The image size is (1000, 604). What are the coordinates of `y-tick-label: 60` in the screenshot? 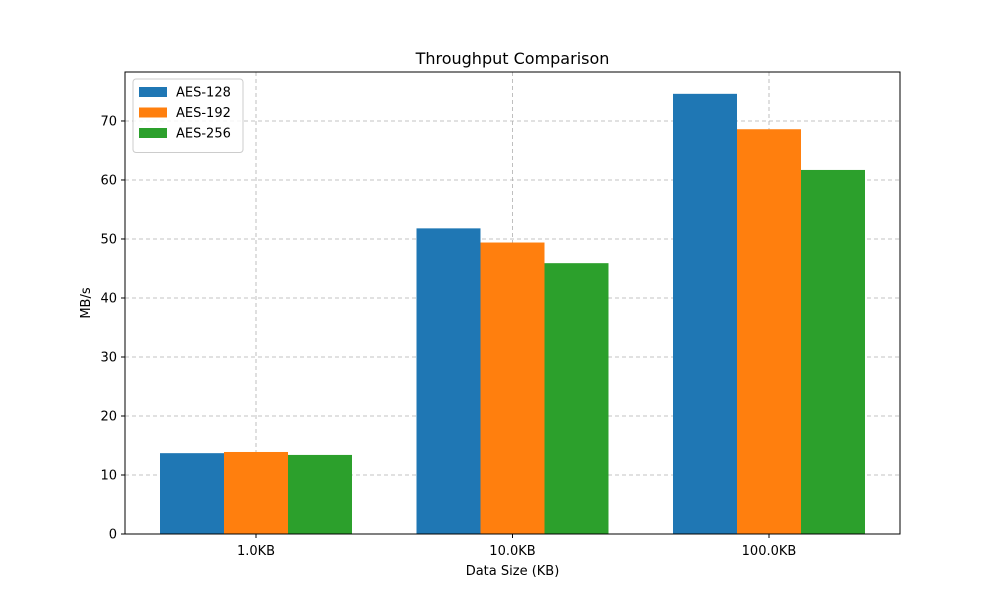 It's located at (108, 180).